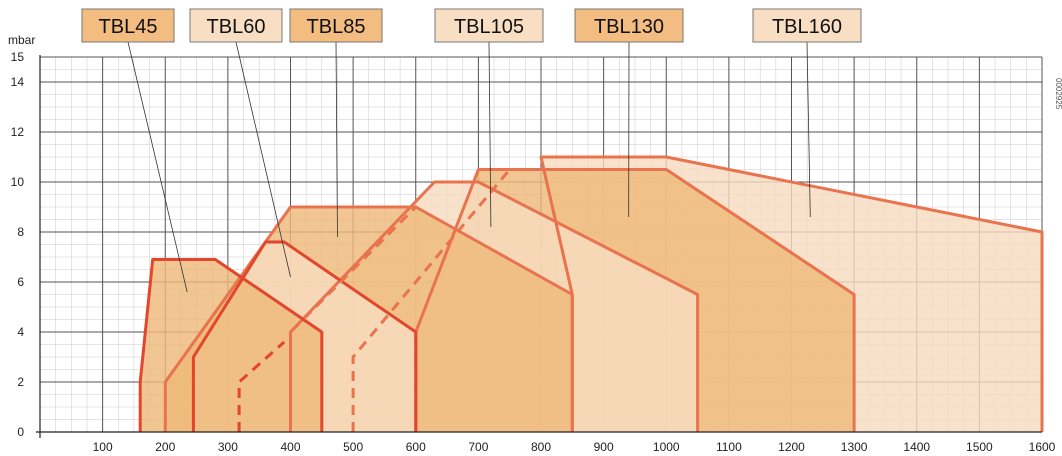 This screenshot has height=456, width=1062. What do you see at coordinates (541, 447) in the screenshot?
I see `x-tick-label: 800` at bounding box center [541, 447].